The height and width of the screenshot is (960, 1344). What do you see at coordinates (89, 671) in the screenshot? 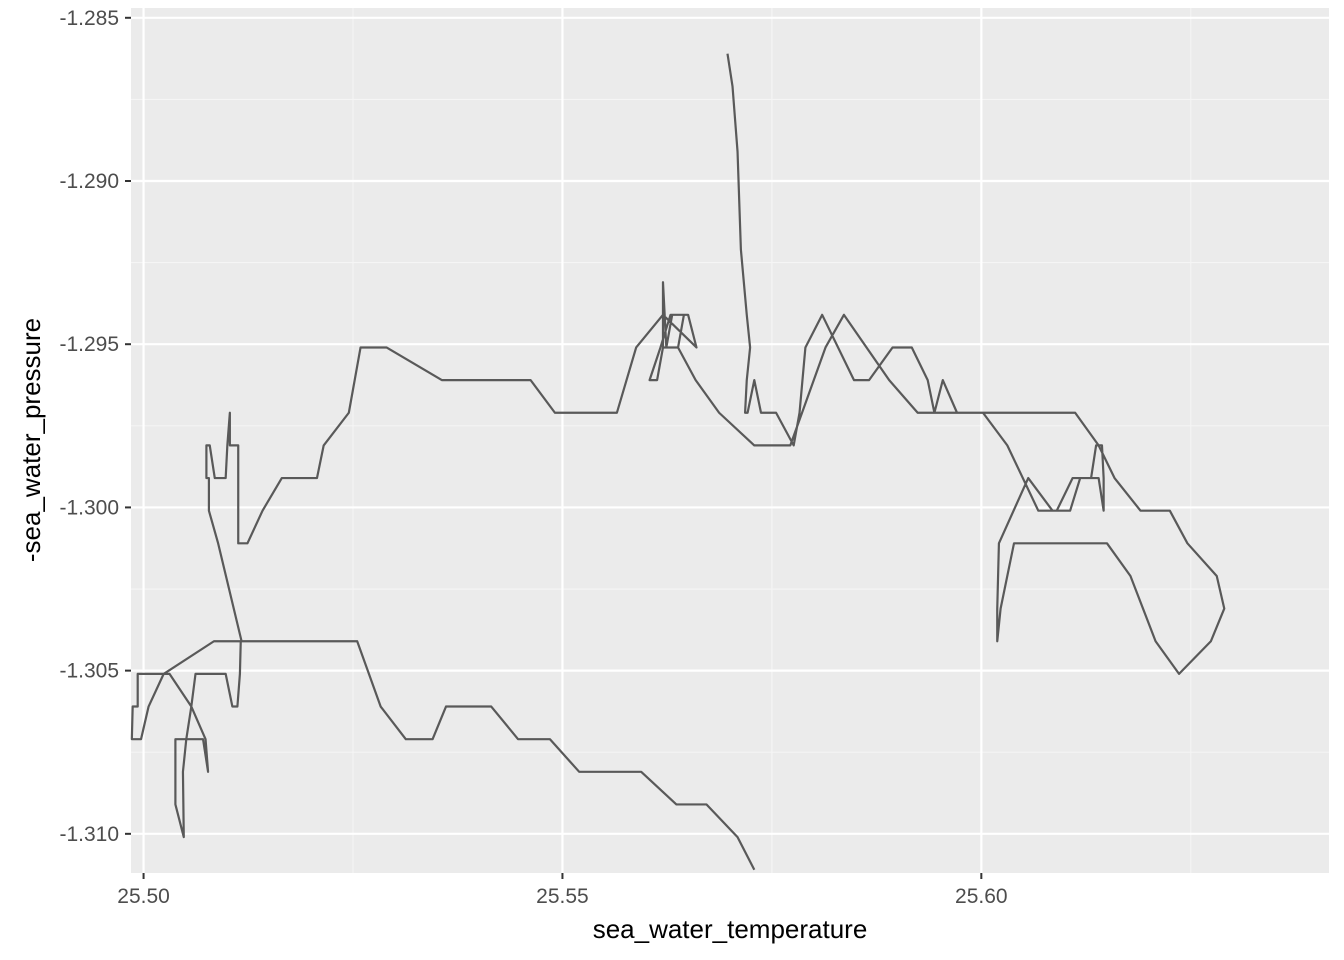
I see `y-tick-label: -1.305` at bounding box center [89, 671].